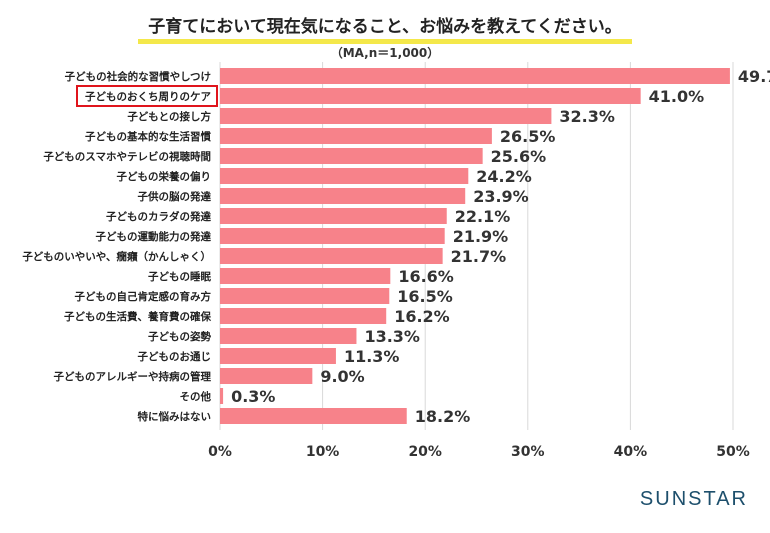 This screenshot has width=770, height=533. I want to click on value-label: 16.2%, so click(422, 316).